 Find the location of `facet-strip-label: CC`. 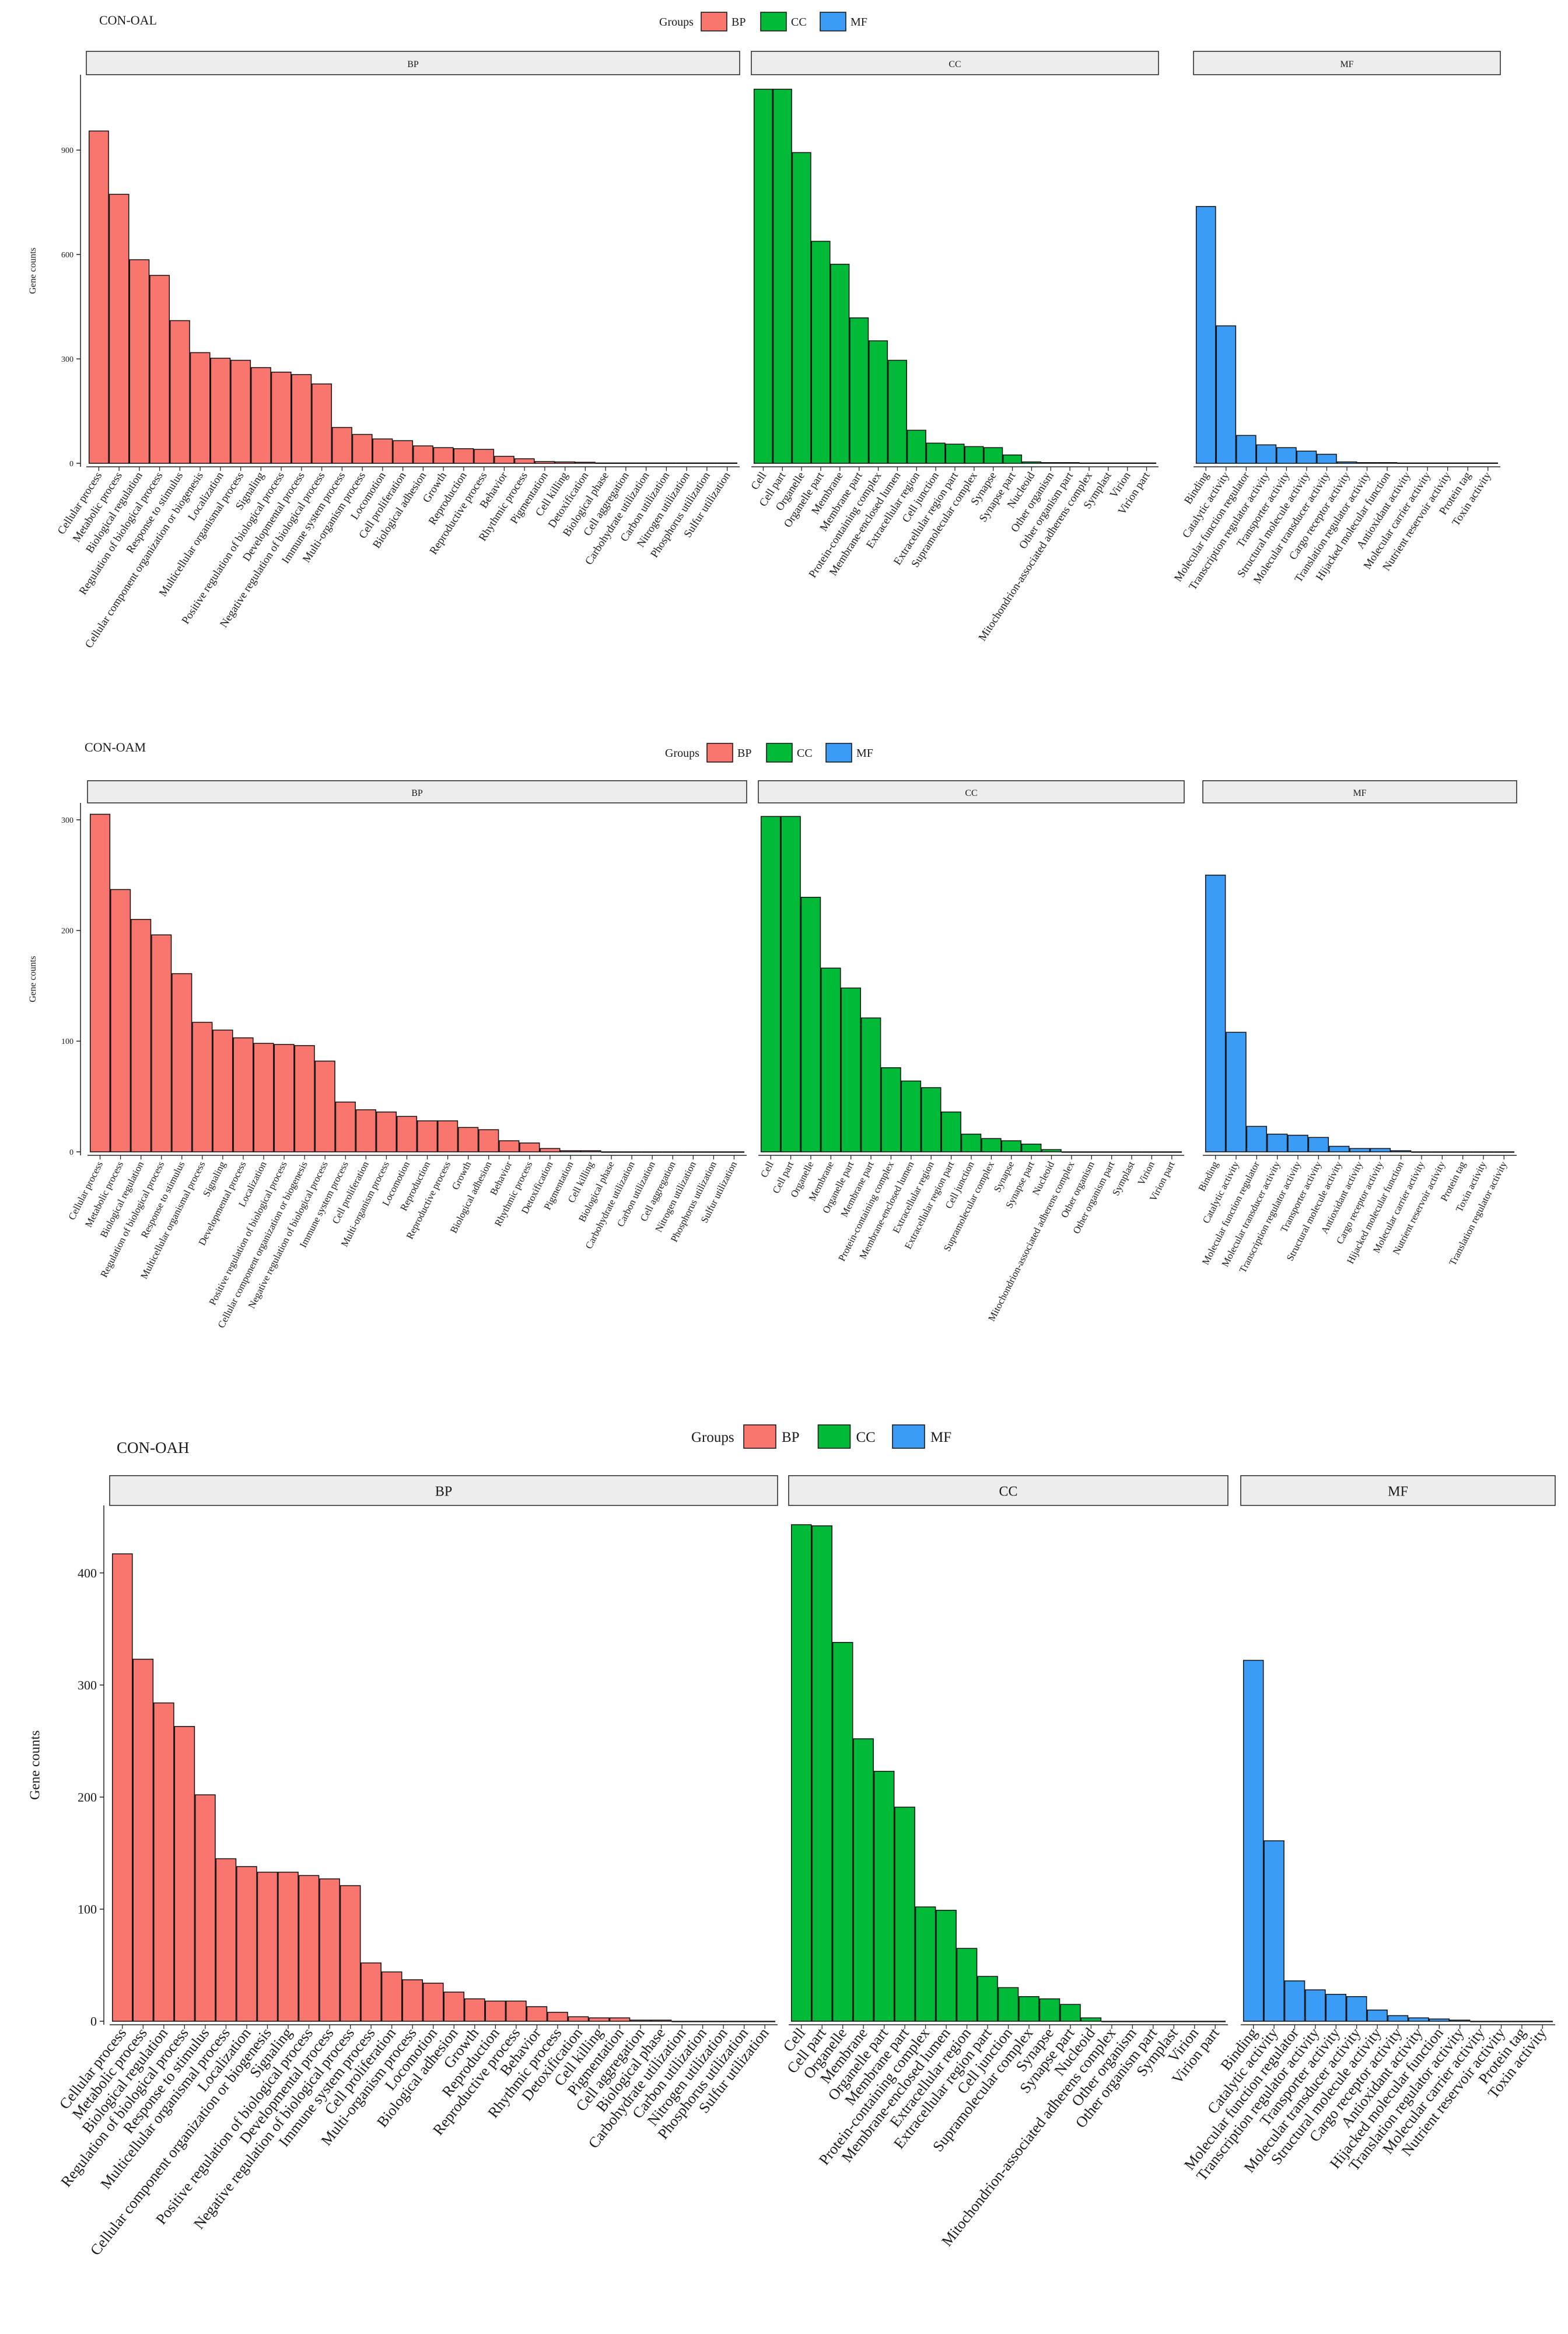

facet-strip-label: CC is located at coordinates (971, 793).